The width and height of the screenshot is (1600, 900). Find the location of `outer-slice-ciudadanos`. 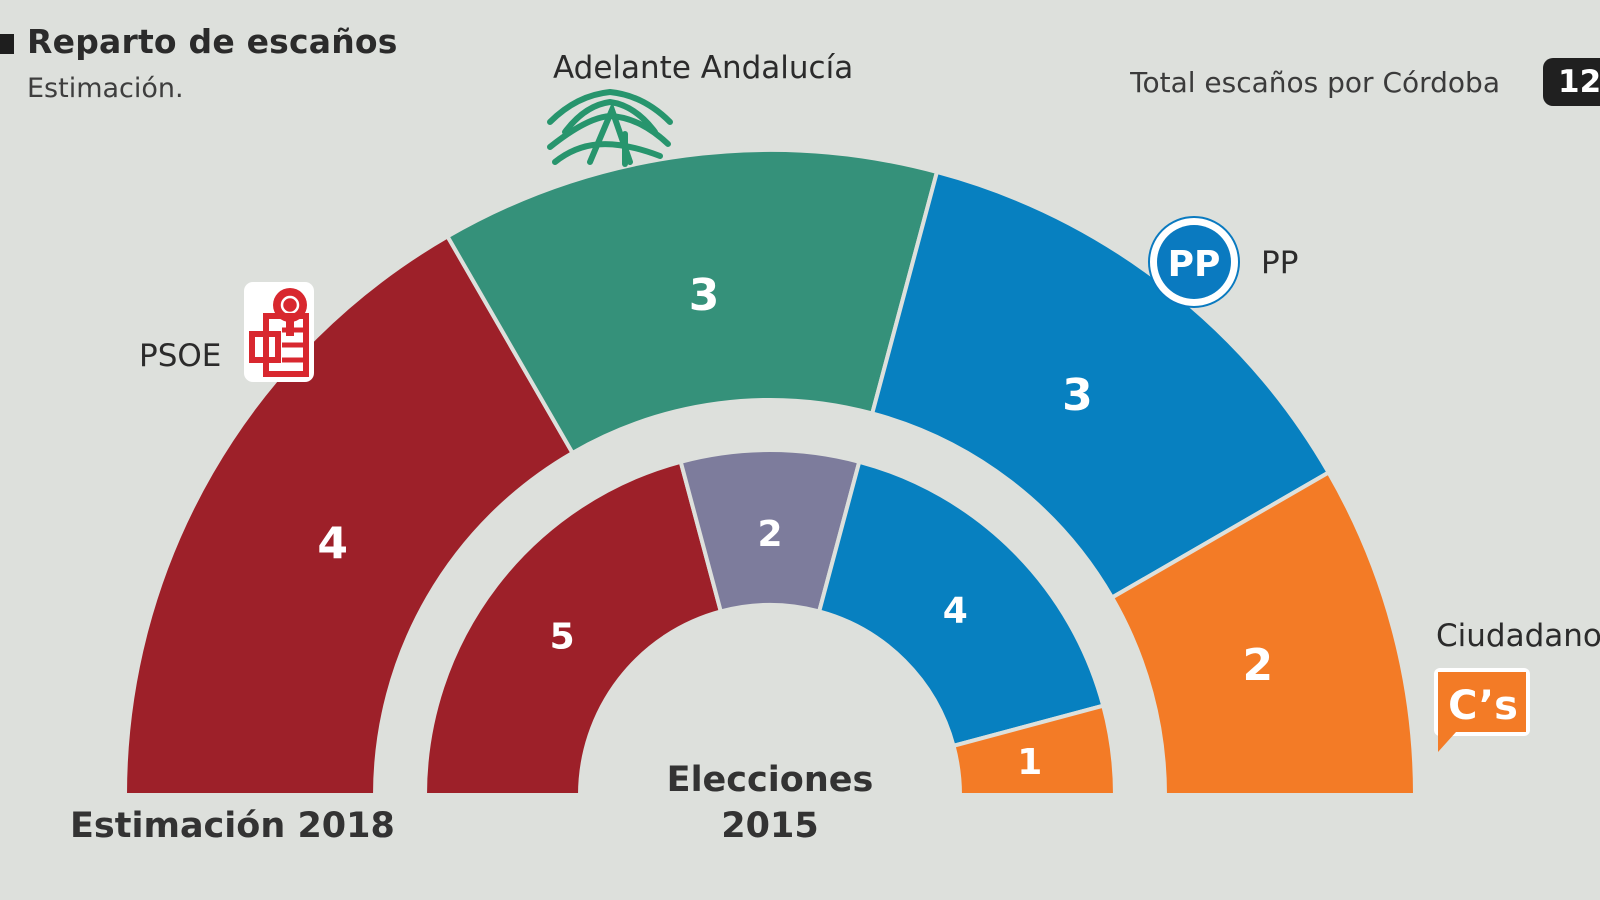

outer-slice-ciudadanos is located at coordinates (1263, 633).